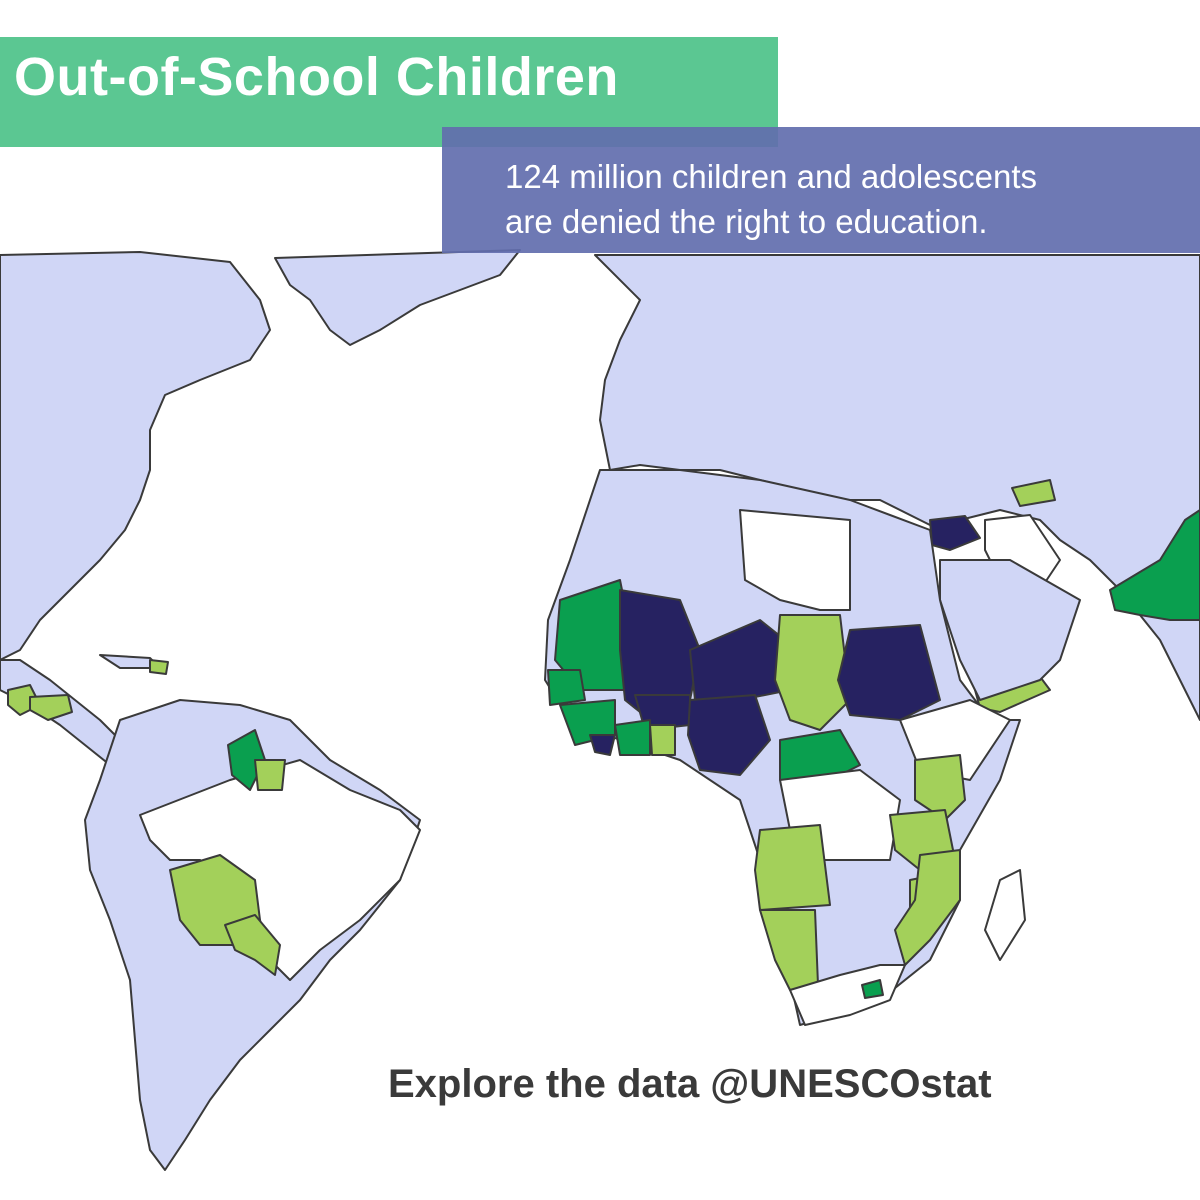 Image resolution: width=1200 pixels, height=1200 pixels. I want to click on map-region-namibia, so click(789, 950).